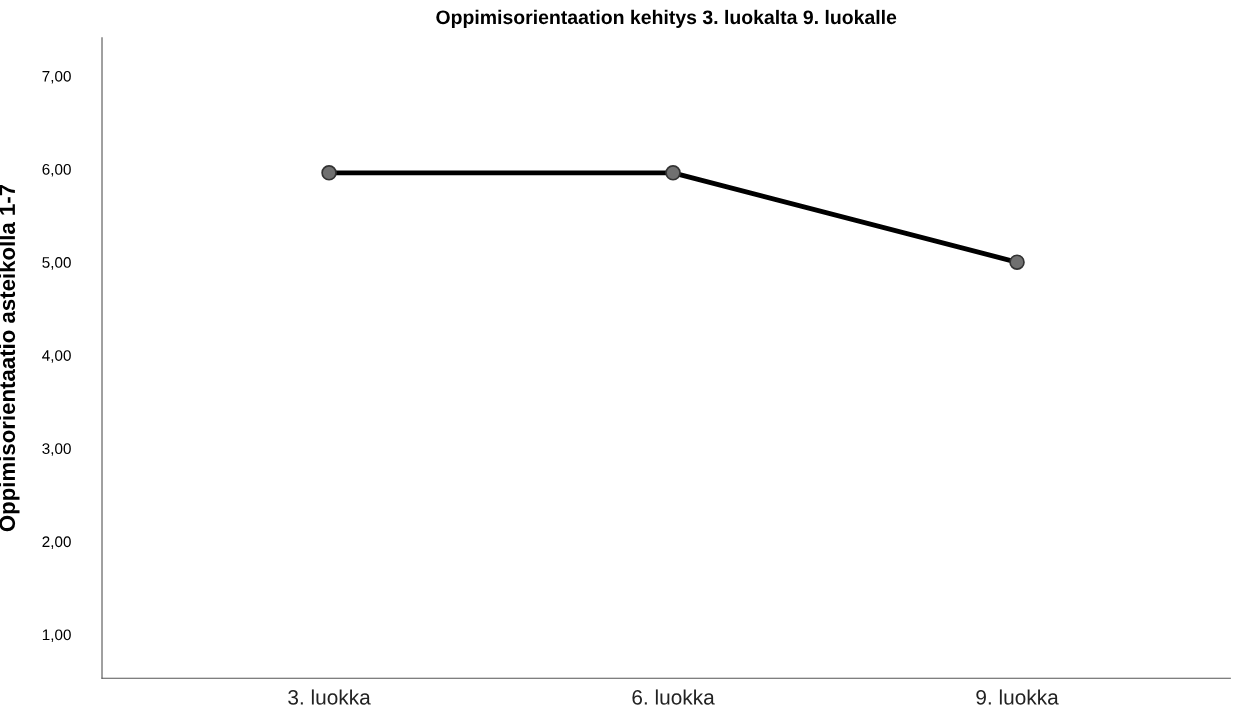 The width and height of the screenshot is (1244, 714). What do you see at coordinates (56, 356) in the screenshot?
I see `y-tick-label: 4,00` at bounding box center [56, 356].